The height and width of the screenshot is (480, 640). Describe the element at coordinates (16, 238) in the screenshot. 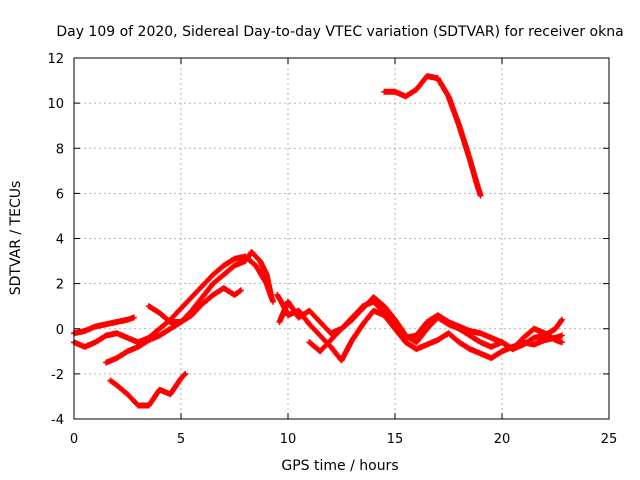

I see `y-axis-label: SDTVAR / TECUs` at that location.